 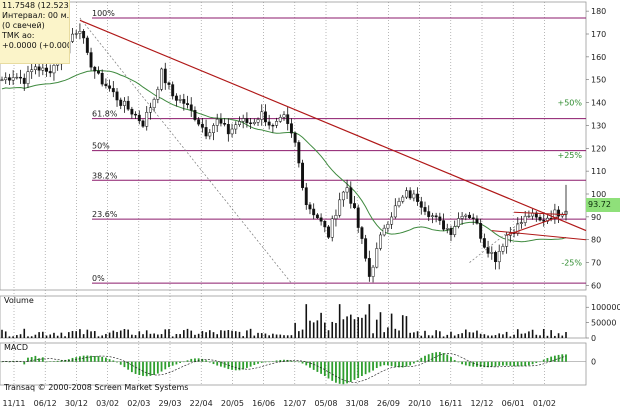 What do you see at coordinates (593, 338) in the screenshot?
I see `volume-tick-label: 0` at bounding box center [593, 338].